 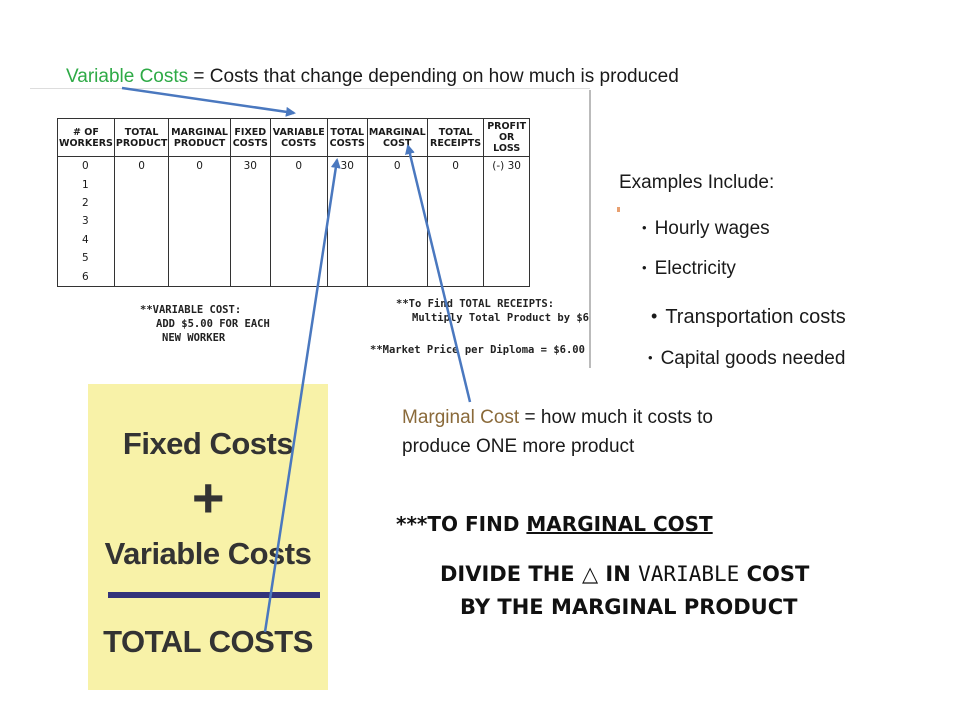 I want to click on table-row: 2, so click(x=293, y=203).